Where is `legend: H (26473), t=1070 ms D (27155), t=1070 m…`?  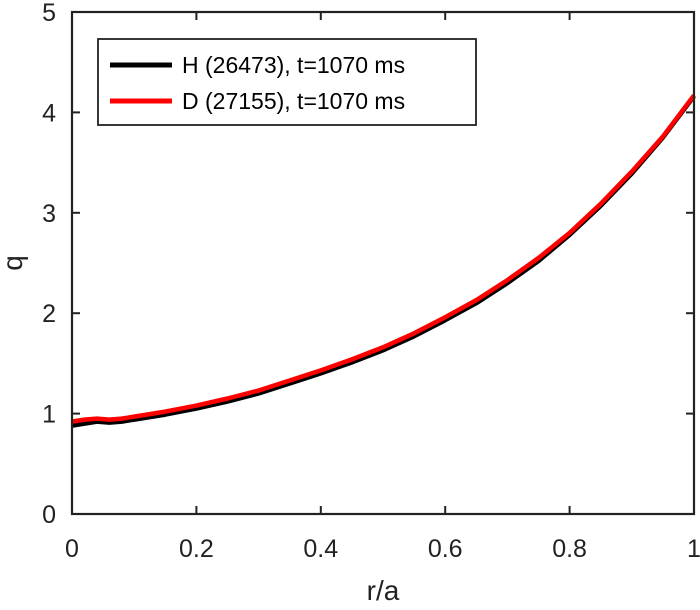
legend: H (26473), t=1070 ms D (27155), t=1070 m… is located at coordinates (287, 82).